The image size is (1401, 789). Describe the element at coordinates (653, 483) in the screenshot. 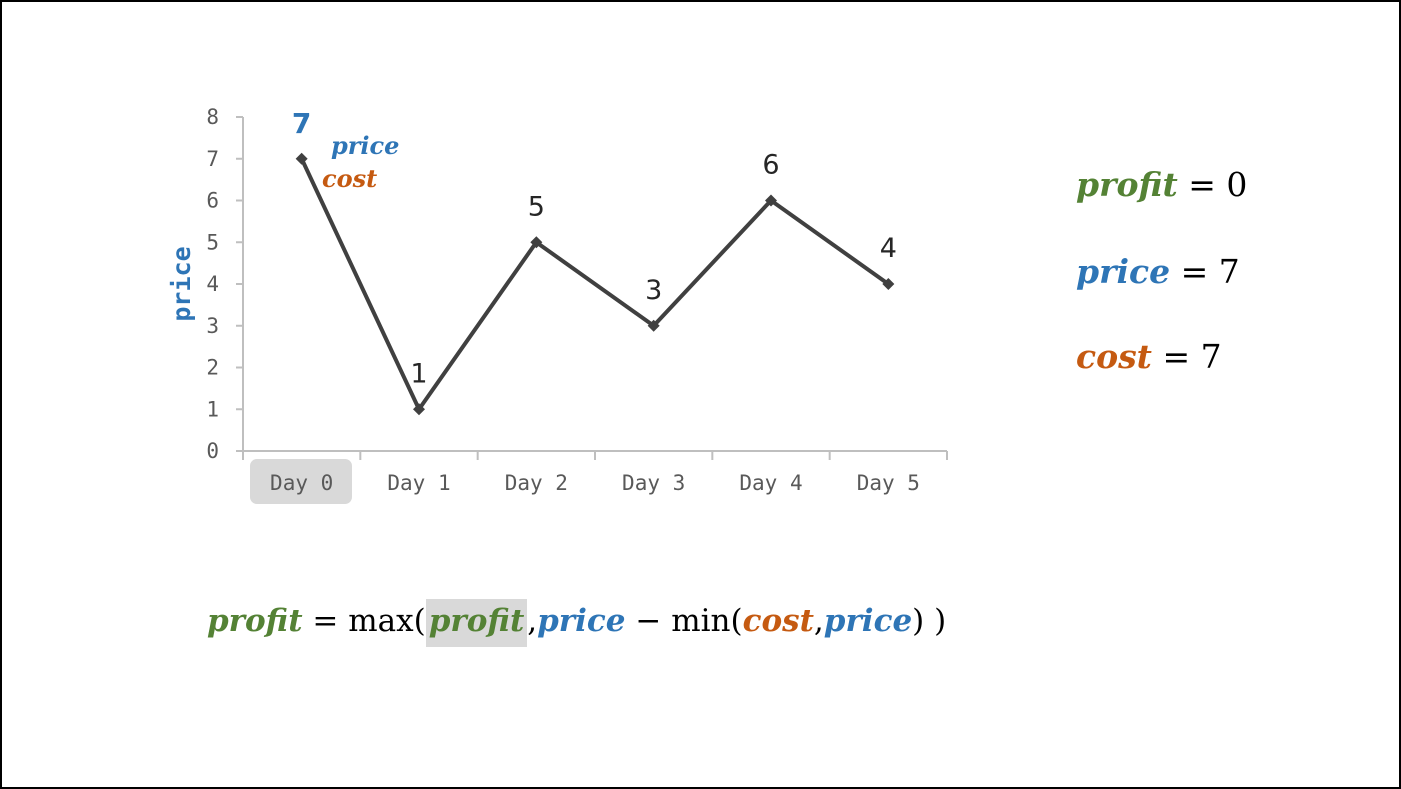

I see `x-tick-label: Day 3` at that location.